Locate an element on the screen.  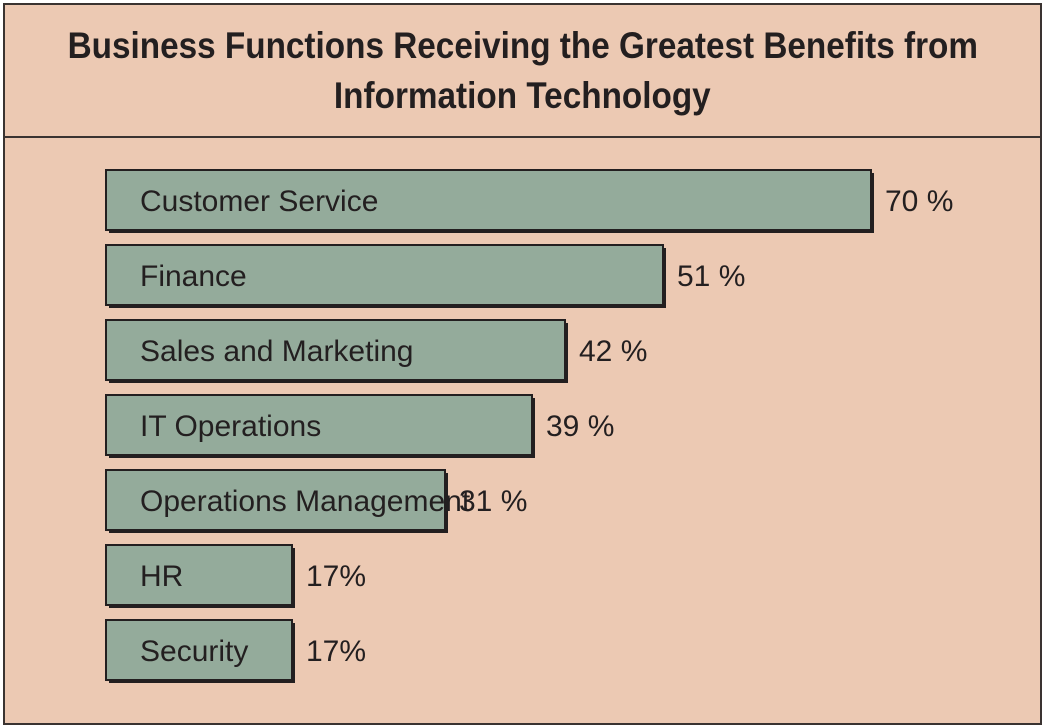
category-label: Sales and Marketing is located at coordinates (277, 351).